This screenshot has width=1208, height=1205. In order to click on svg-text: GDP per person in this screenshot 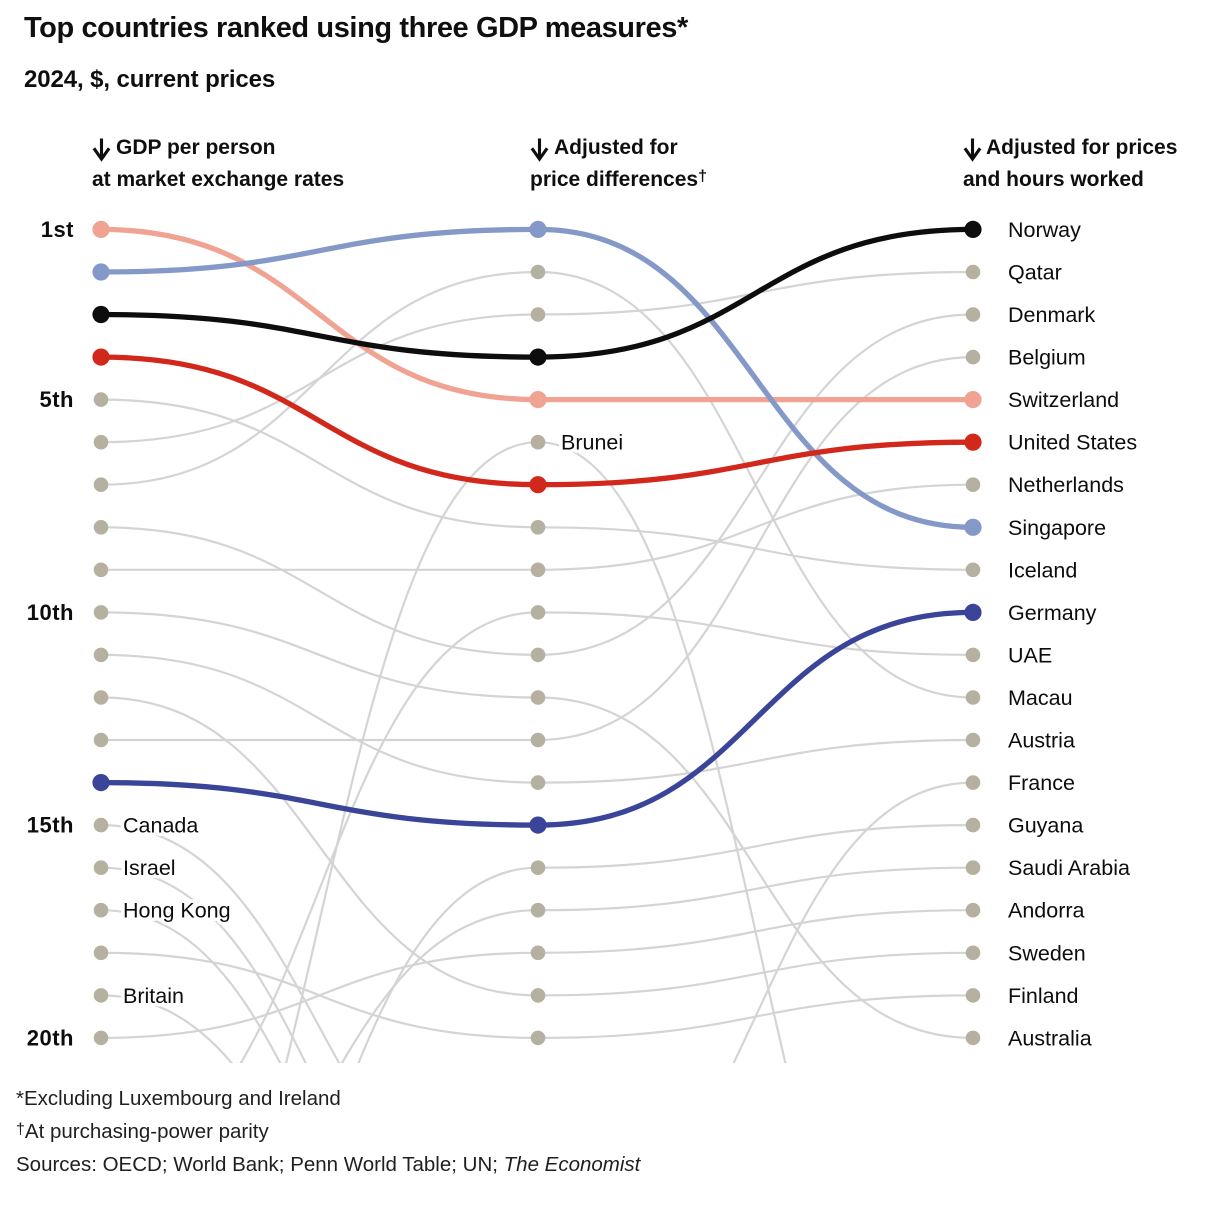, I will do `click(196, 147)`.